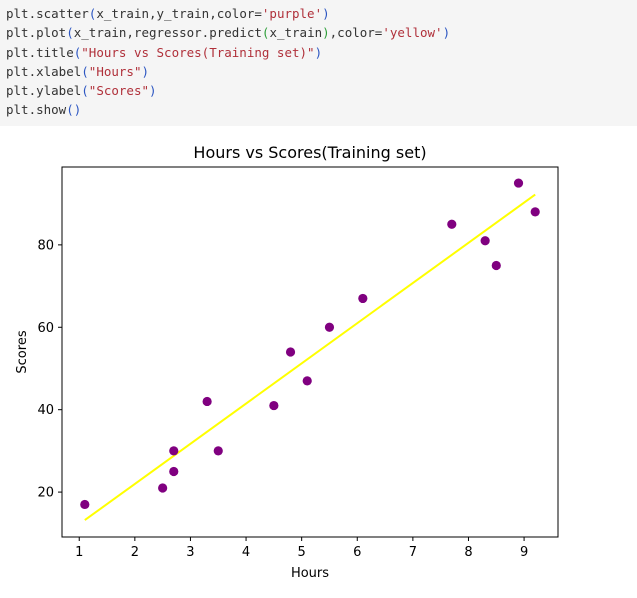 The image size is (637, 598). Describe the element at coordinates (45, 245) in the screenshot. I see `y-tick-label: 80` at that location.